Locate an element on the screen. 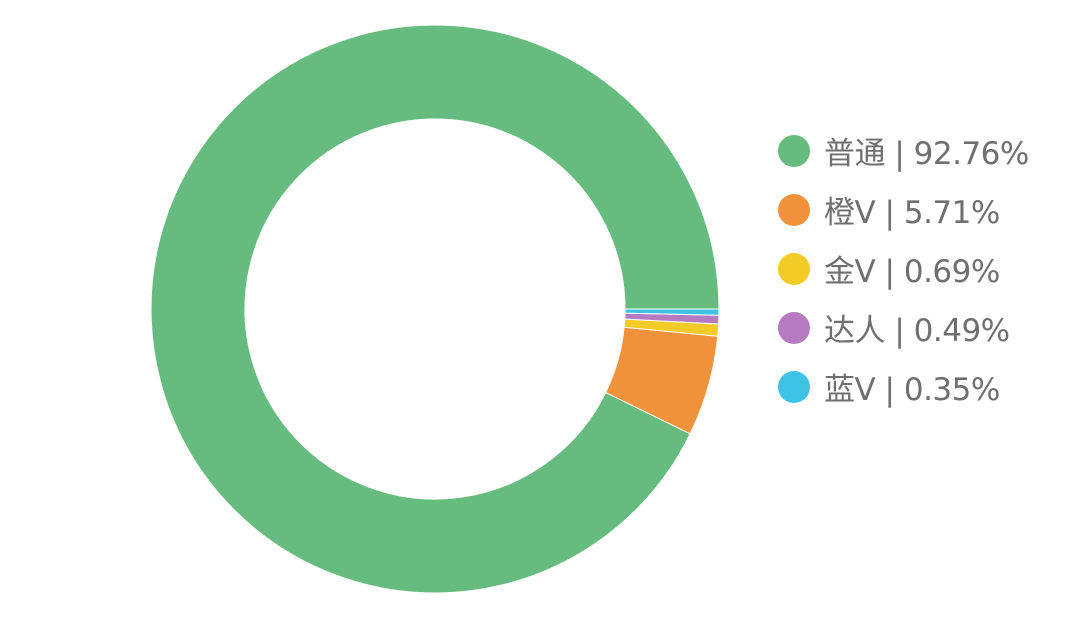 This screenshot has height=630, width=1080. legend-label: 蓝V | 0.35% is located at coordinates (912, 390).